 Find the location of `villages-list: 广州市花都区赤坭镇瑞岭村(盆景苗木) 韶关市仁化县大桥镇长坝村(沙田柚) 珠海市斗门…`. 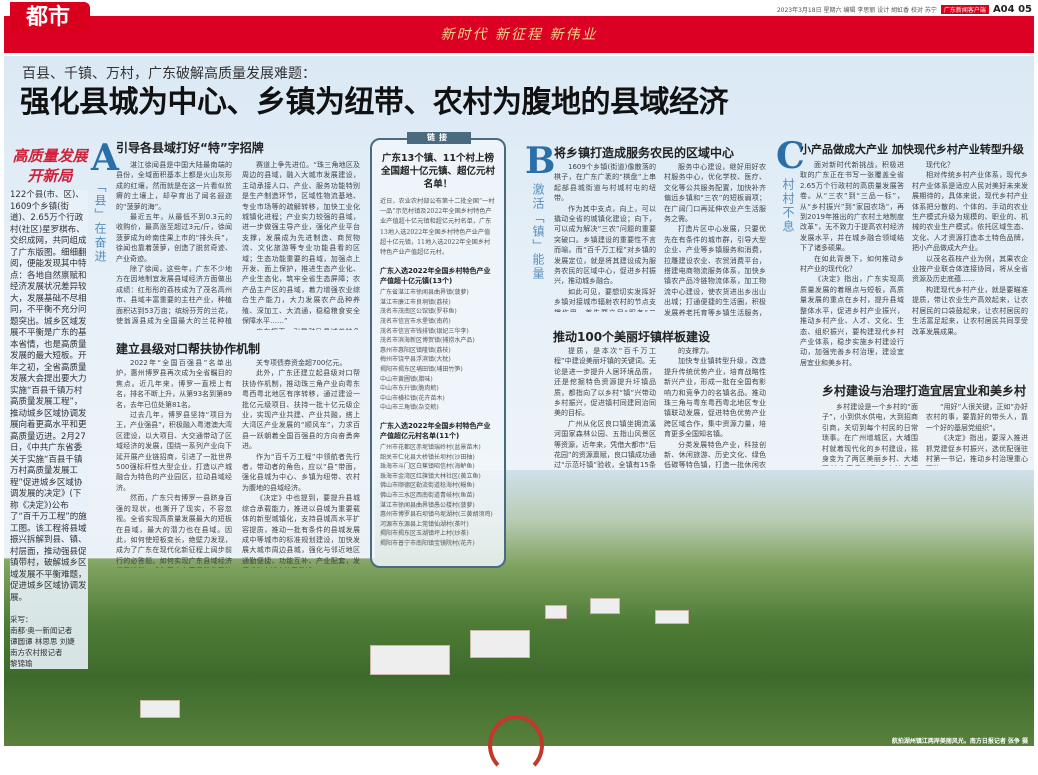

villages-list: 广州市花都区赤坭镇瑞岭村(盆景苗木) 韶关市仁化县大桥镇长坝村(沙田柚) 珠海市斗门… is located at coordinates (438, 496).